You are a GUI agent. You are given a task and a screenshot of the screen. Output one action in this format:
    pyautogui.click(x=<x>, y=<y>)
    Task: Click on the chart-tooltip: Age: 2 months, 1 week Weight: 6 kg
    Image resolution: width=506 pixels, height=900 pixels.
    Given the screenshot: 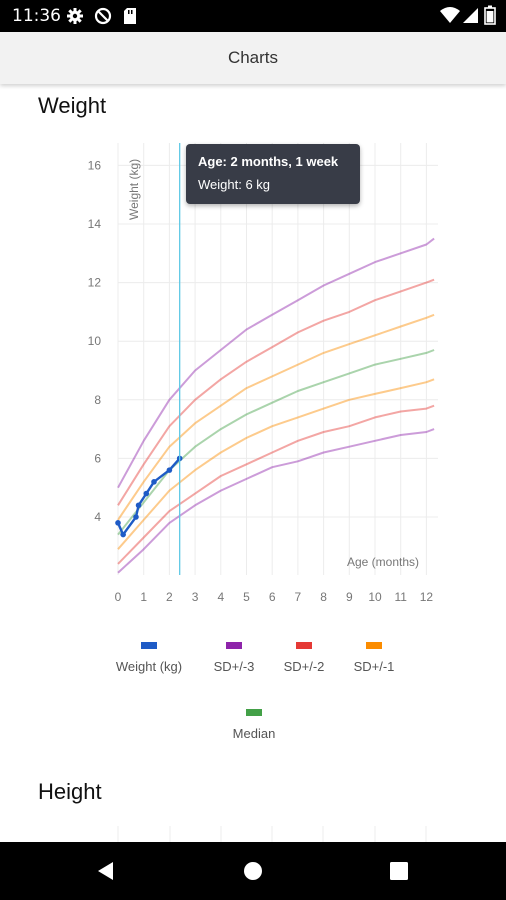 What is the action you would take?
    pyautogui.click(x=273, y=174)
    